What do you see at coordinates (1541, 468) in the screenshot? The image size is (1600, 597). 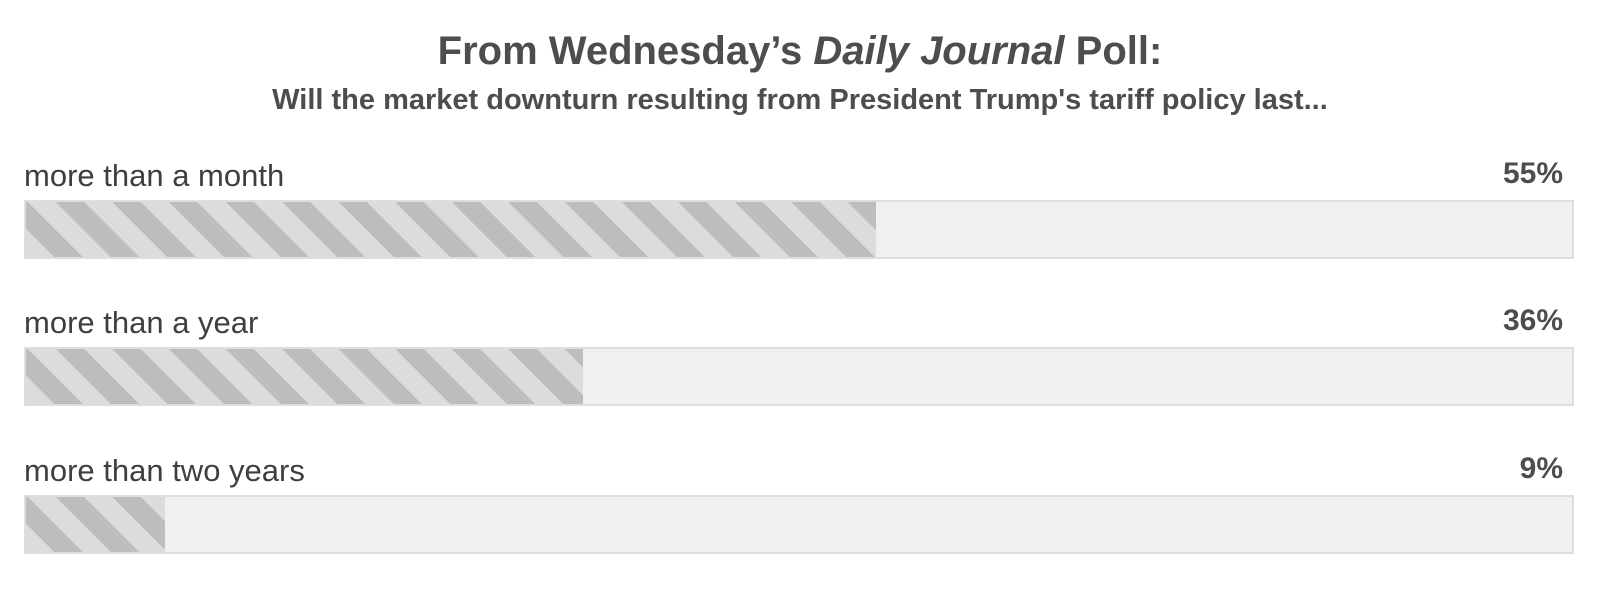 I see `option-percentage: 9%` at bounding box center [1541, 468].